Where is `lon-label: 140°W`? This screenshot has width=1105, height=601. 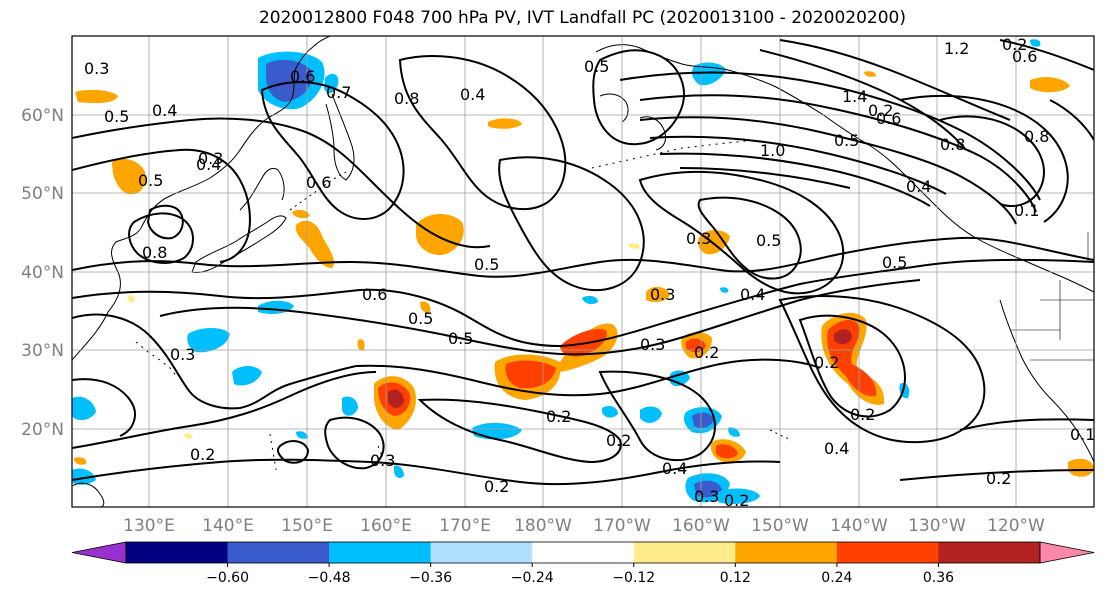
lon-label: 140°W is located at coordinates (859, 526).